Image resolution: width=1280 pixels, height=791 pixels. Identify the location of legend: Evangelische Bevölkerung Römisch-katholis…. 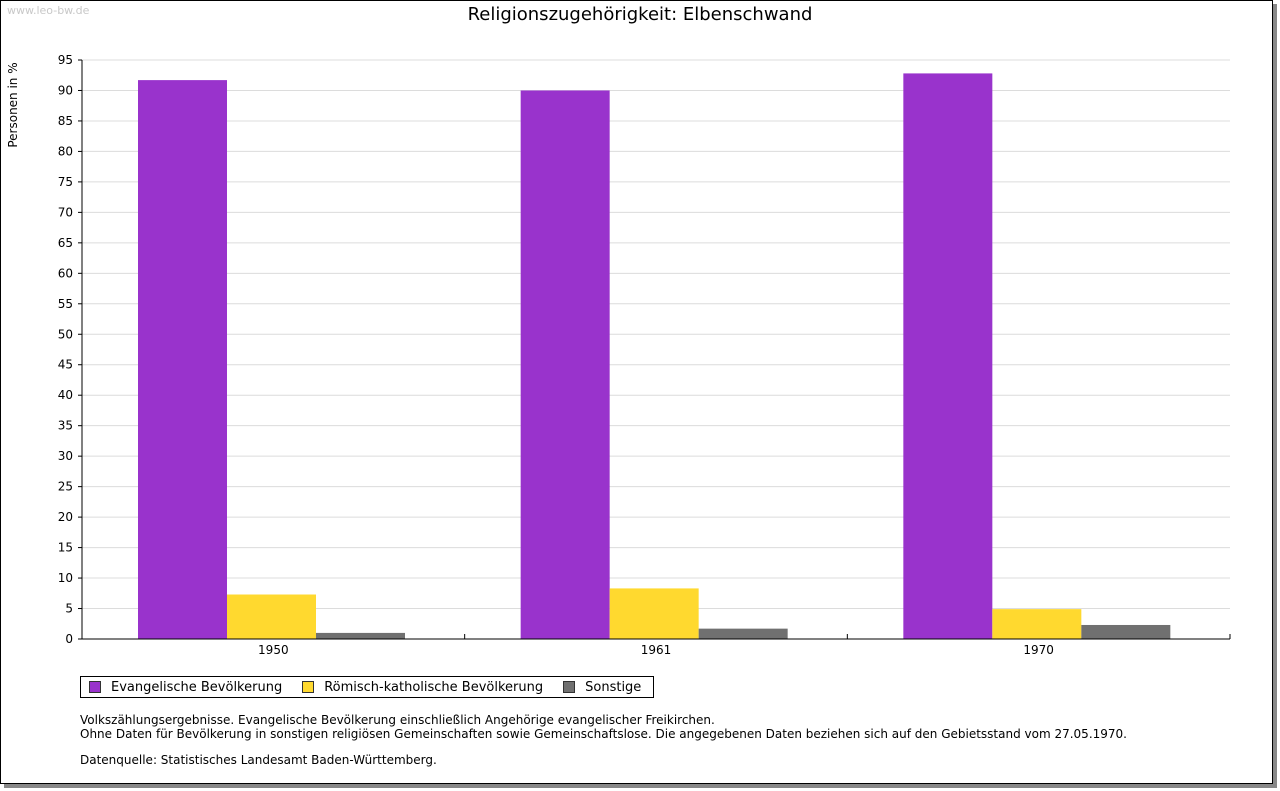
(367, 687).